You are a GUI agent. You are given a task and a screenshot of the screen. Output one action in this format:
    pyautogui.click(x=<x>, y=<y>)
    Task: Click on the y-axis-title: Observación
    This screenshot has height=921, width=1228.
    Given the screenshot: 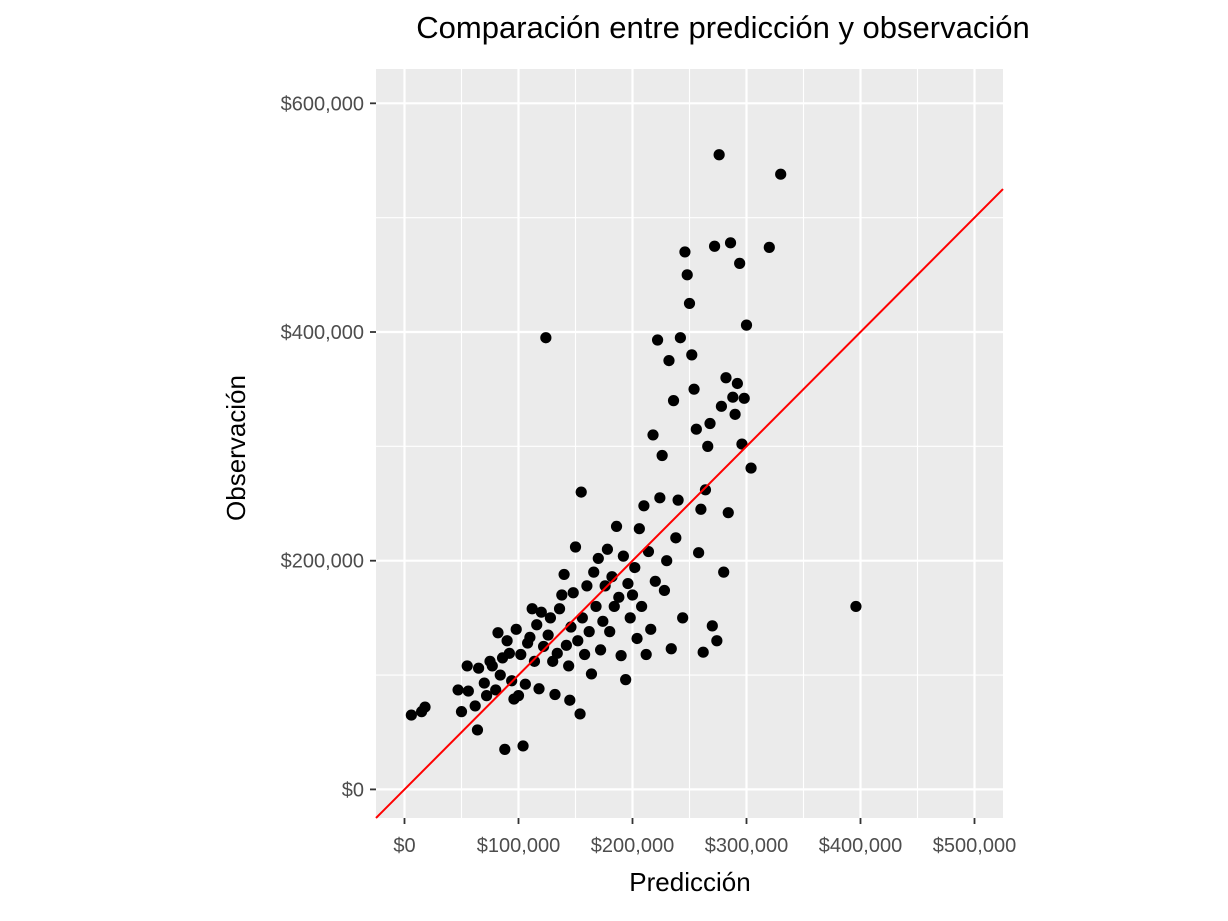 What is the action you would take?
    pyautogui.click(x=236, y=448)
    